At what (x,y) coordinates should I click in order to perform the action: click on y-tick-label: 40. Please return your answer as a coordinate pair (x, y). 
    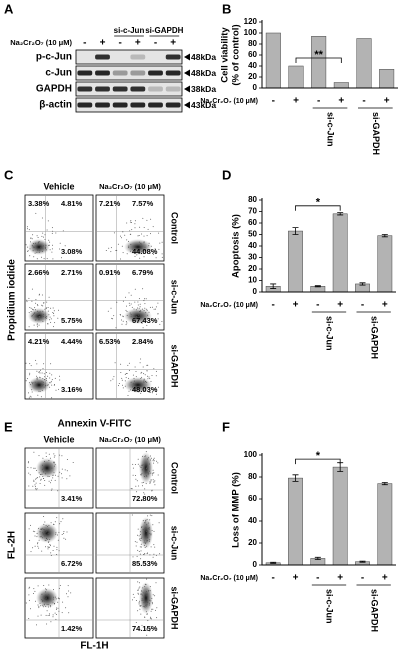
    Looking at the image, I should click on (252, 520).